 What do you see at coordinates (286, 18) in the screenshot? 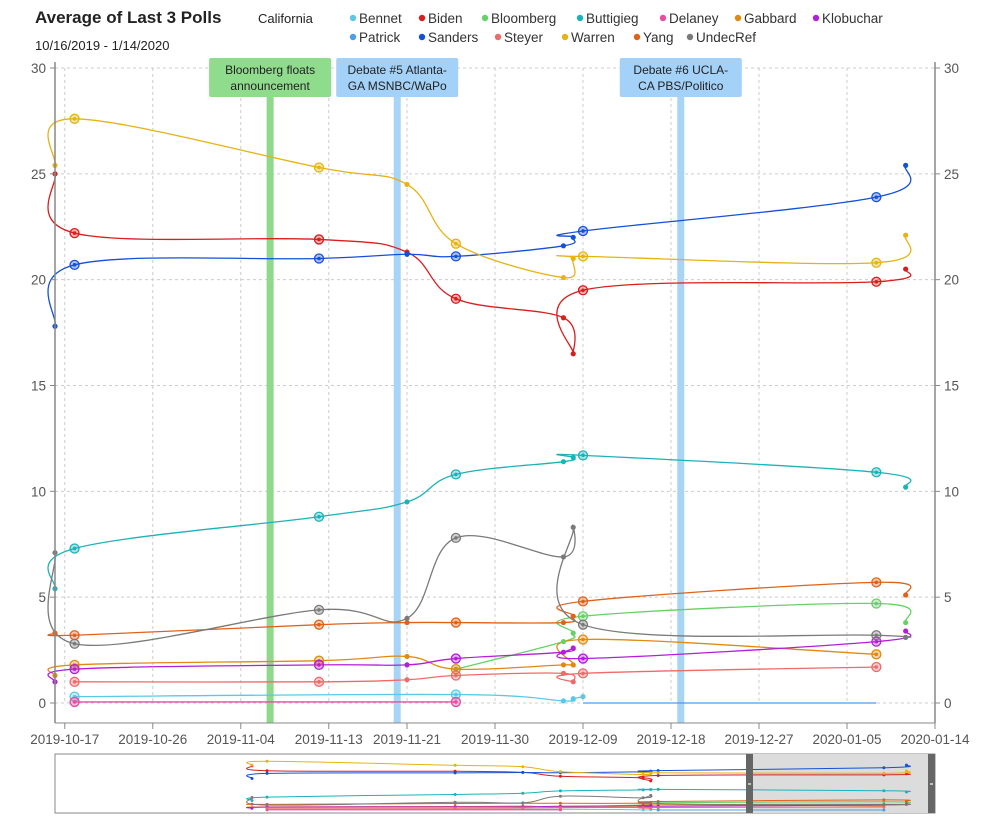
I see `state-selector: California` at bounding box center [286, 18].